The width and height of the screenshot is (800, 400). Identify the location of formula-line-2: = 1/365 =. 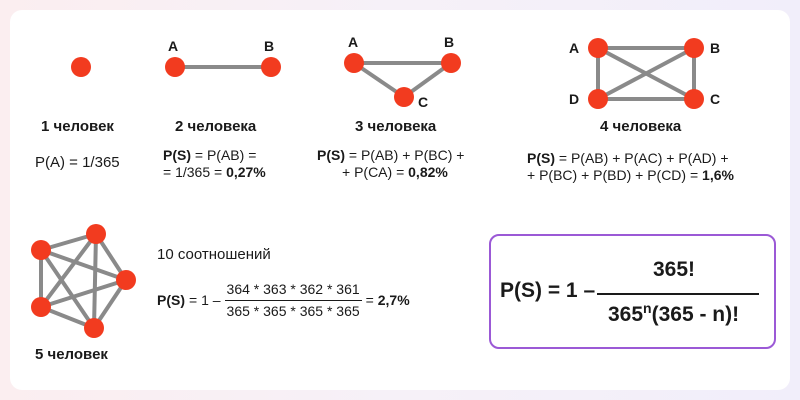
(195, 172).